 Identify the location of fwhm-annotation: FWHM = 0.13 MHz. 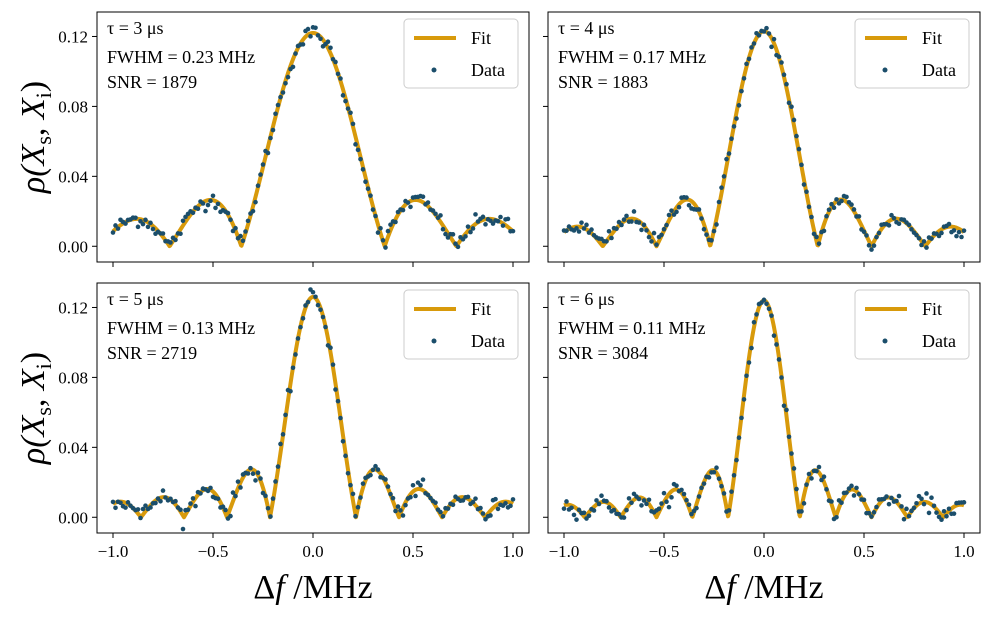
(181, 328).